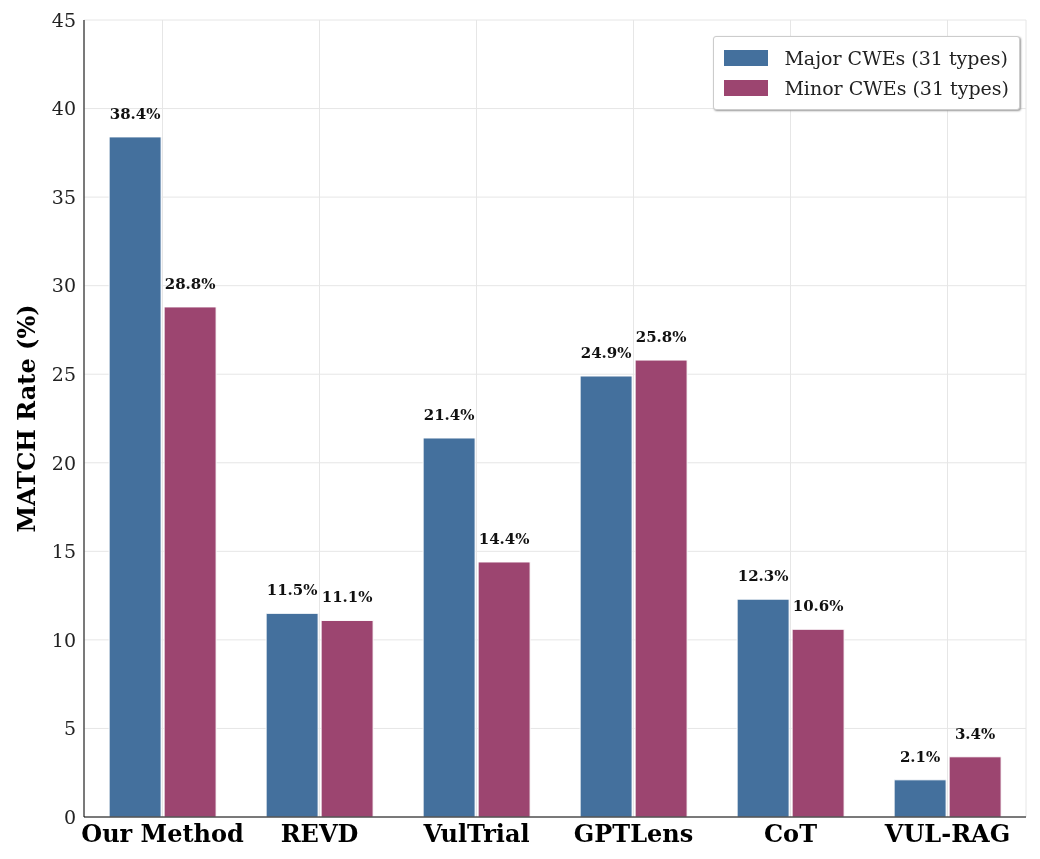  Describe the element at coordinates (63, 285) in the screenshot. I see `y-tick-label: 30` at that location.